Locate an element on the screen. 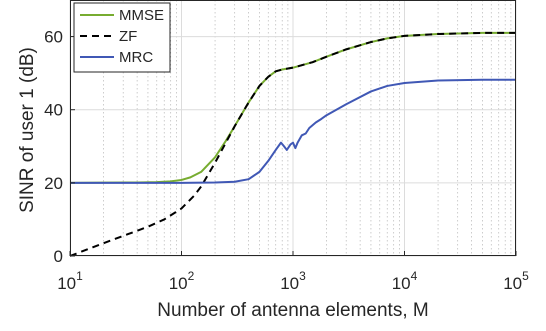  y-axis-label: SINR of user 1 (dB) is located at coordinates (27, 130).